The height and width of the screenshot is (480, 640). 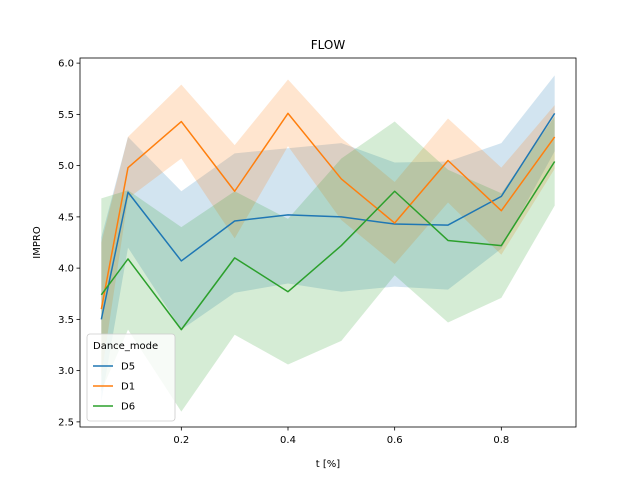 What do you see at coordinates (66, 217) in the screenshot?
I see `y-tick-label: 4.5` at bounding box center [66, 217].